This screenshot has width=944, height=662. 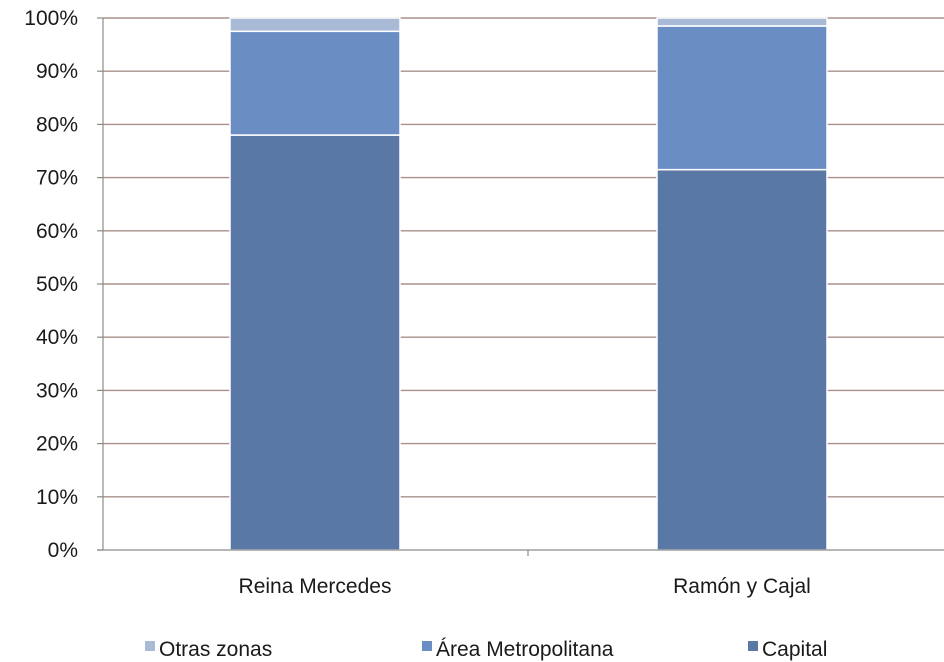 What do you see at coordinates (57, 231) in the screenshot?
I see `y-tick-label: 60%` at bounding box center [57, 231].